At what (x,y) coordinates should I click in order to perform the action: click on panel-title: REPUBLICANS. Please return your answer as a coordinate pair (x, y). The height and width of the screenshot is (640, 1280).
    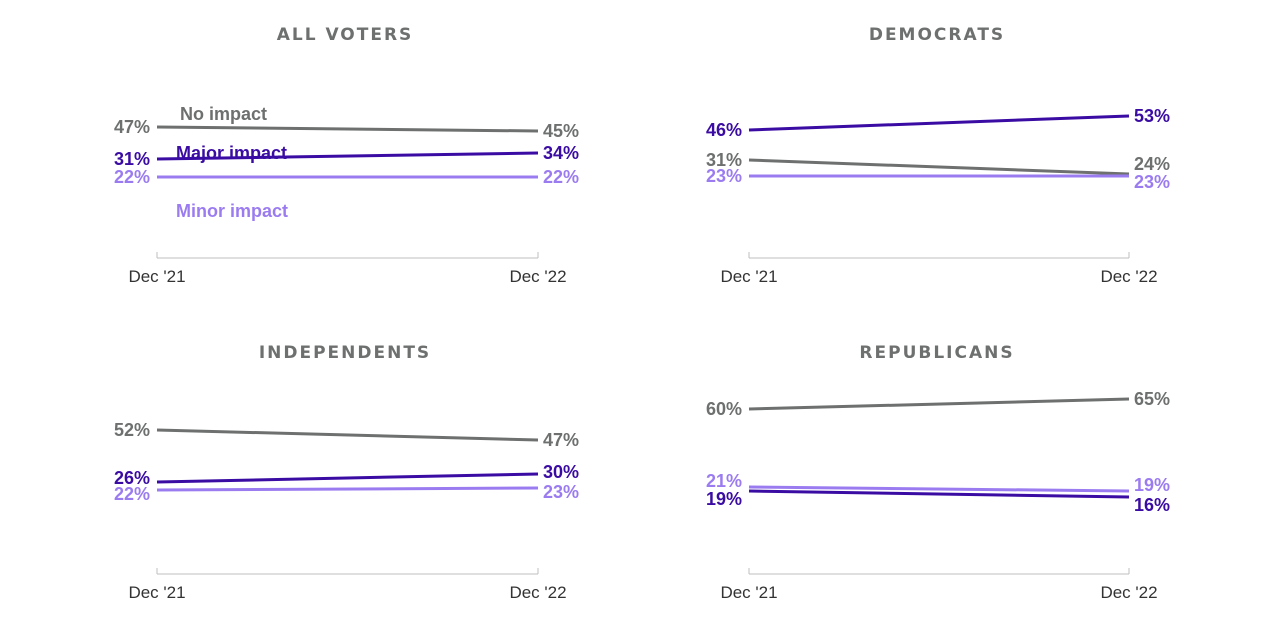
    Looking at the image, I should click on (936, 353).